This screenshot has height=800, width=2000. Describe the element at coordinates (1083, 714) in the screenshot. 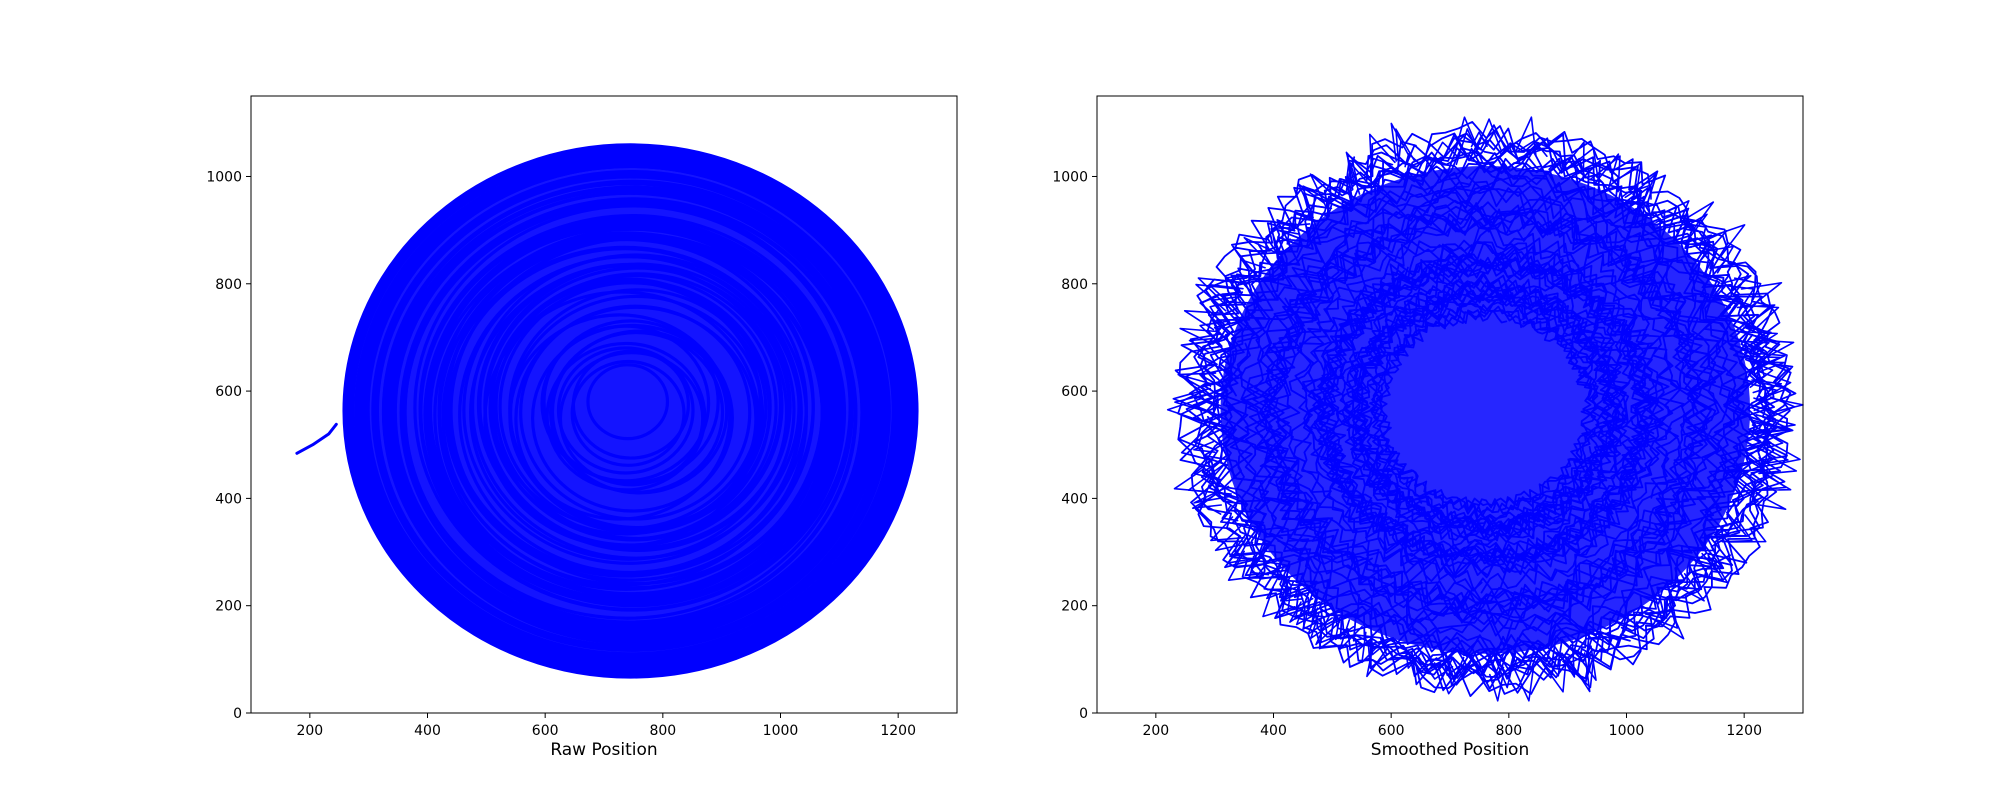

I see `y-tick-label: 0` at that location.